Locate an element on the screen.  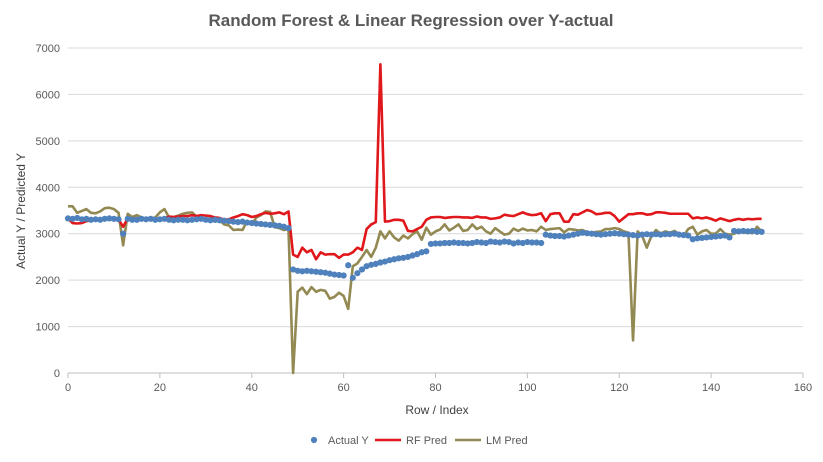
legend-label: RF Pred is located at coordinates (426, 441).